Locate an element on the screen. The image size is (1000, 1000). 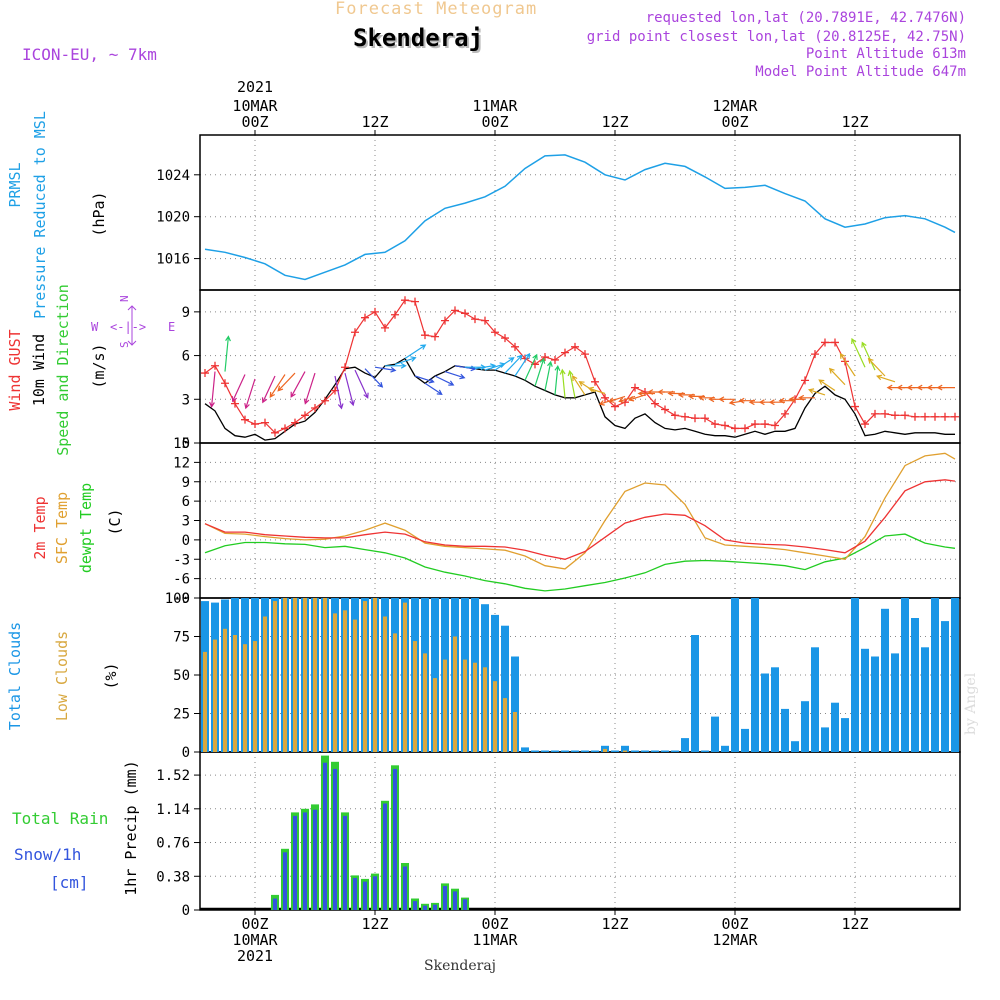
axis-year-top: 2021 is located at coordinates (255, 87).